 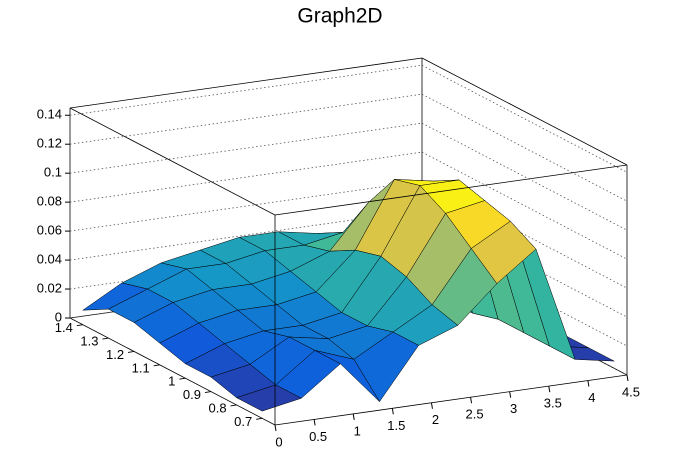 What do you see at coordinates (268, 398) in the screenshot?
I see `surface-cell` at bounding box center [268, 398].